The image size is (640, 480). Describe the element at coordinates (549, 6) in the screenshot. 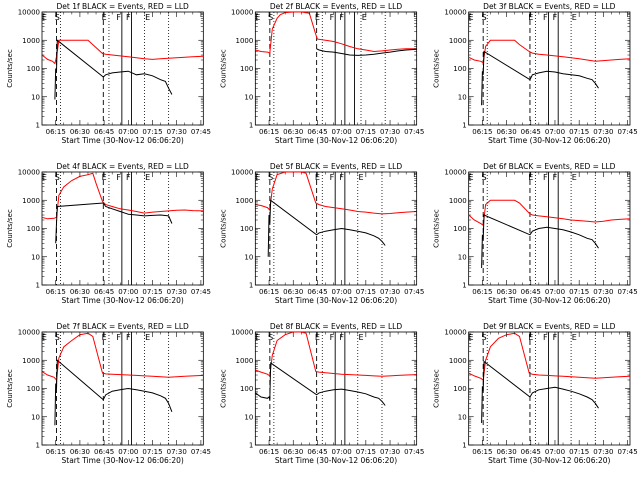

I see `chart-title: Det 3f BLACK = Events, RED = LLD` at that location.